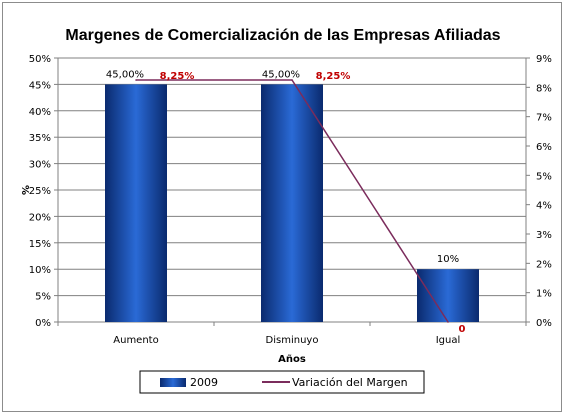 The width and height of the screenshot is (566, 416). What do you see at coordinates (173, 382) in the screenshot?
I see `legend-swatch-bar` at bounding box center [173, 382].